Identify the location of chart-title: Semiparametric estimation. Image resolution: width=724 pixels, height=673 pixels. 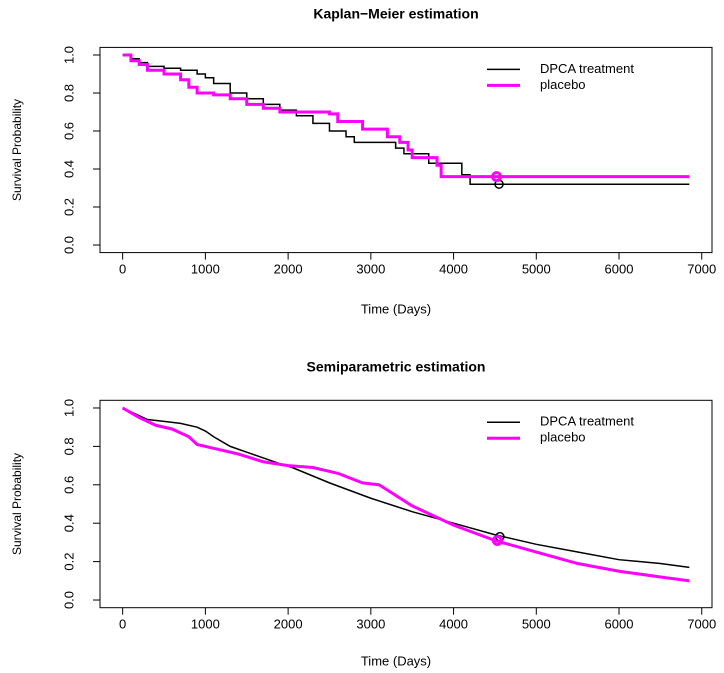
(396, 367).